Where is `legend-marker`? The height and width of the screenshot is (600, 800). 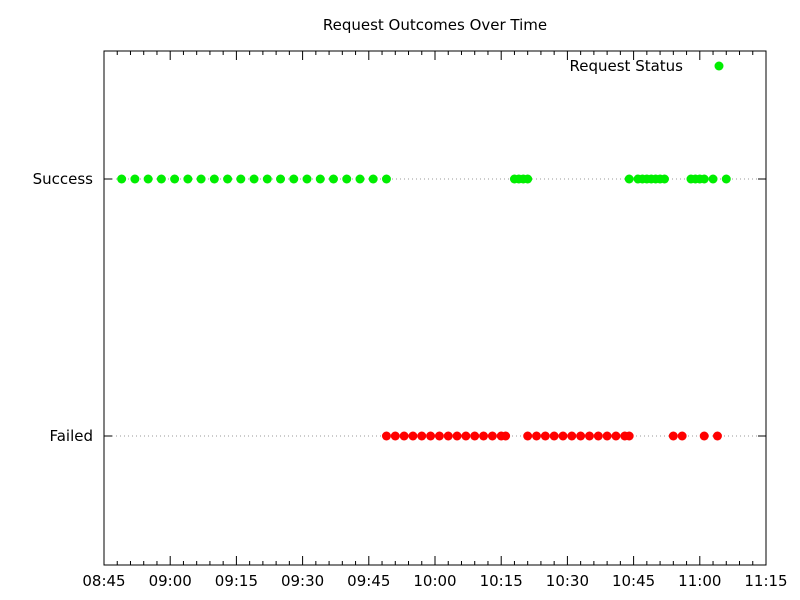
legend-marker is located at coordinates (719, 66).